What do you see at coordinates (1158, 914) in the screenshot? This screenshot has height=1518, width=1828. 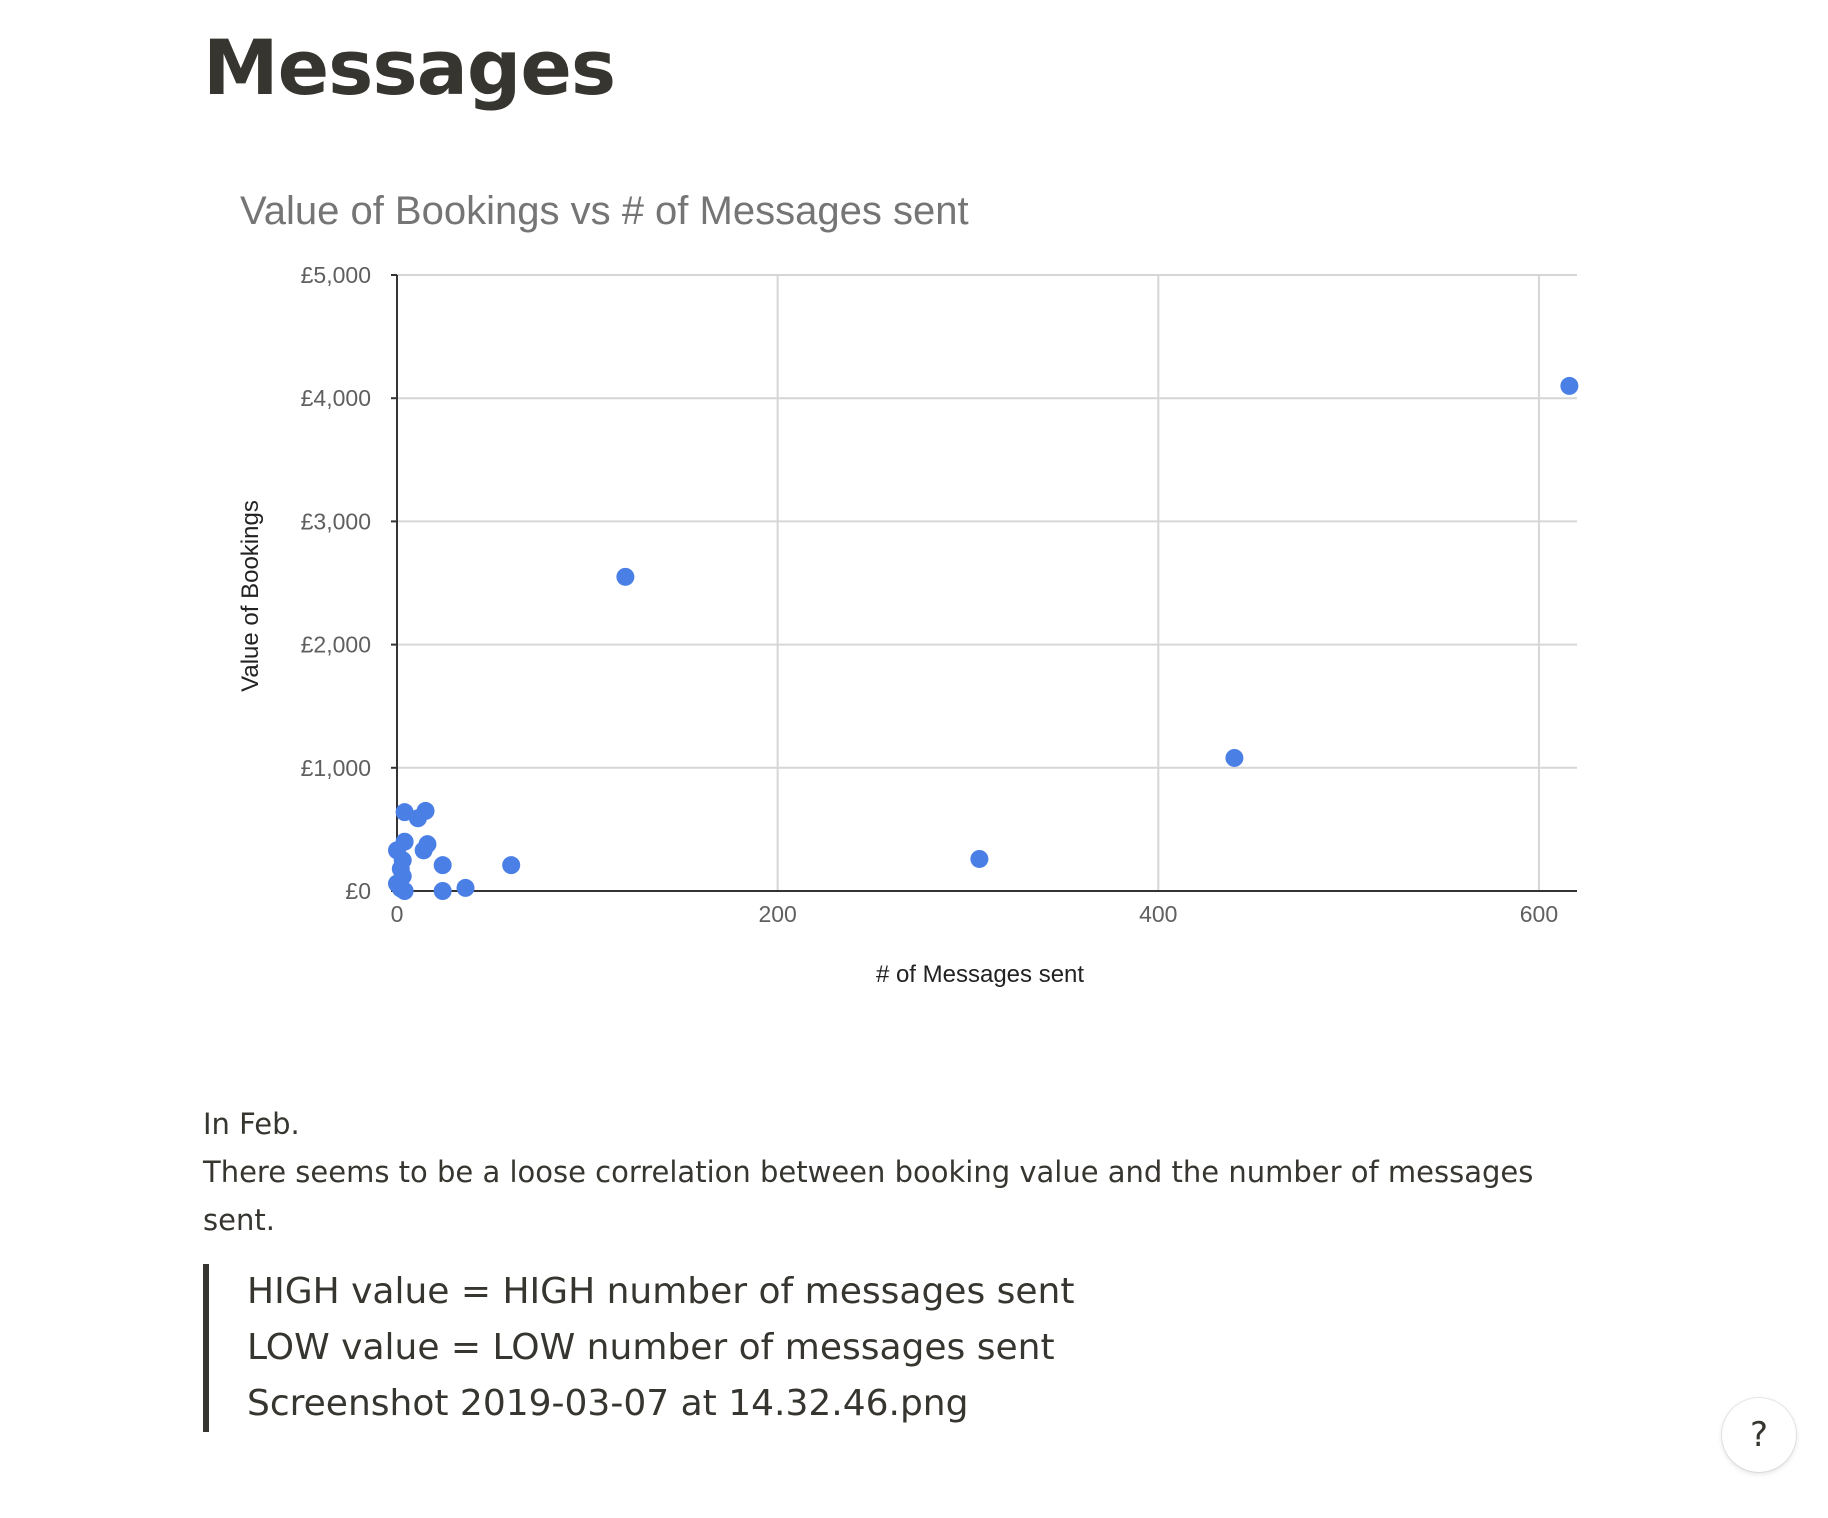 I see `x-tick-label: 400` at bounding box center [1158, 914].